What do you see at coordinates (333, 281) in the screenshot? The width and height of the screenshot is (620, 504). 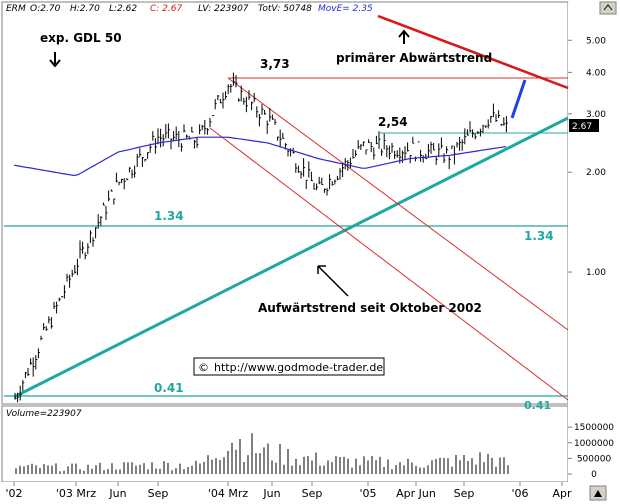 I see `pointer-arrow-icon` at bounding box center [333, 281].